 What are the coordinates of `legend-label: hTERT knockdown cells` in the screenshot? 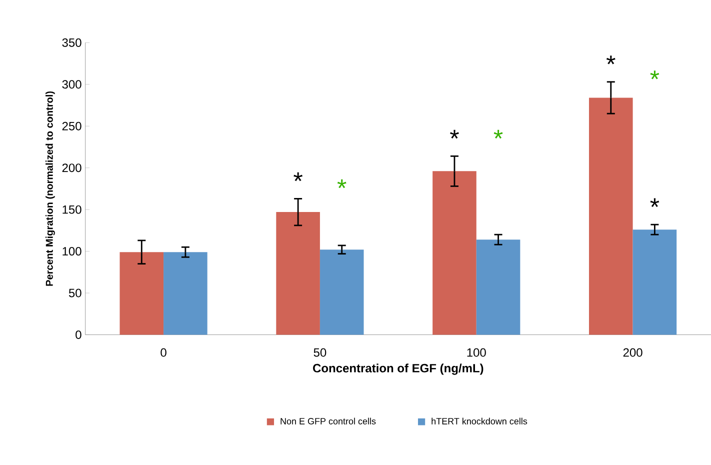 It's located at (480, 421).